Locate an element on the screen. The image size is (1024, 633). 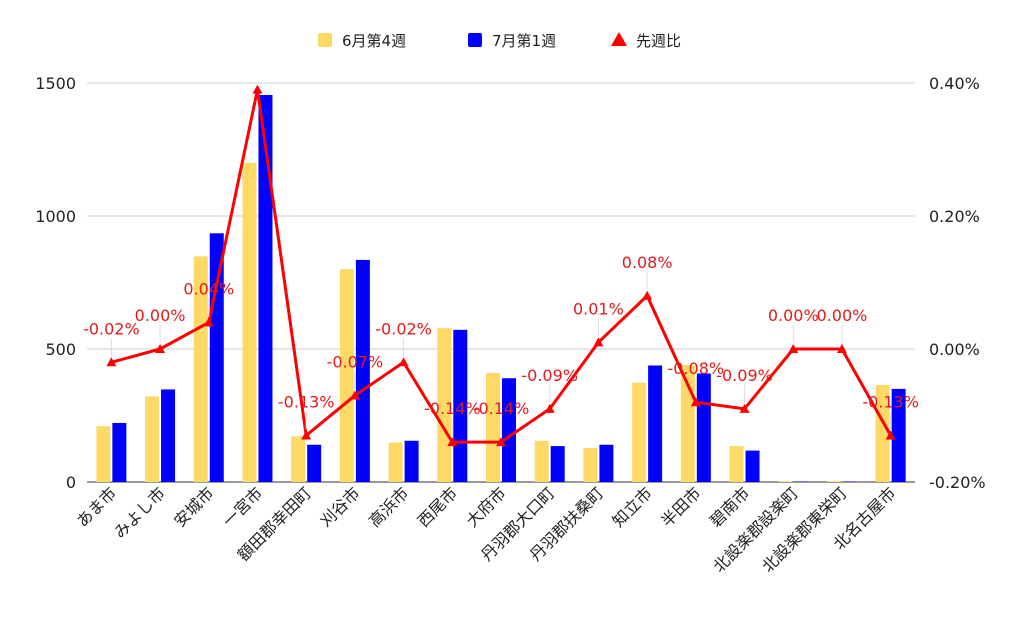
x-axis-category-label: あま市 is located at coordinates (96, 506).